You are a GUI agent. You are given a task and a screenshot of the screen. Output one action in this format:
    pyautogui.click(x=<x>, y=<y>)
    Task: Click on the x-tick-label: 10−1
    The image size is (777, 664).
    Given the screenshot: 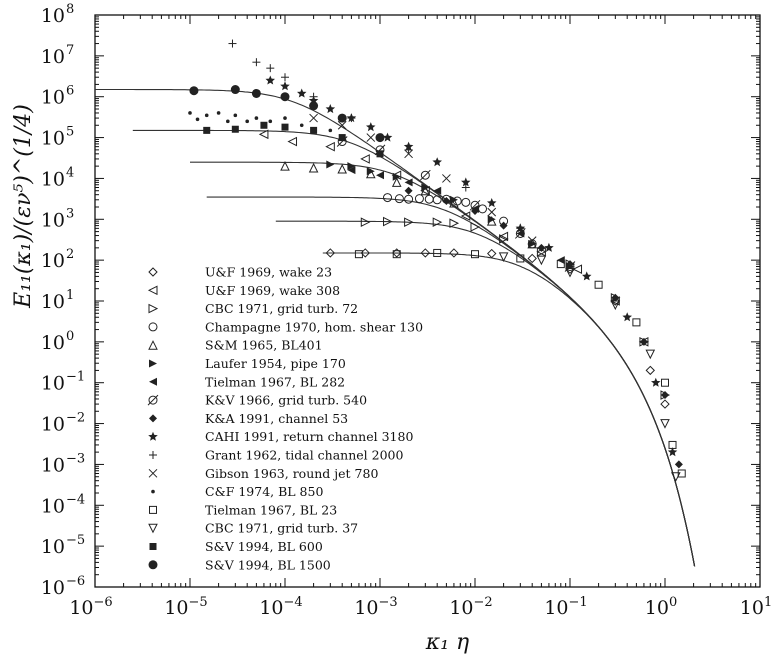 What is the action you would take?
    pyautogui.click(x=565, y=607)
    